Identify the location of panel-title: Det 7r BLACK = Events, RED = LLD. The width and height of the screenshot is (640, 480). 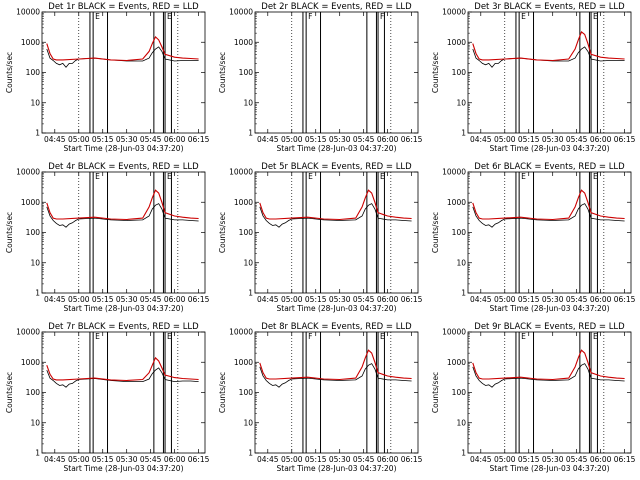
(123, 327).